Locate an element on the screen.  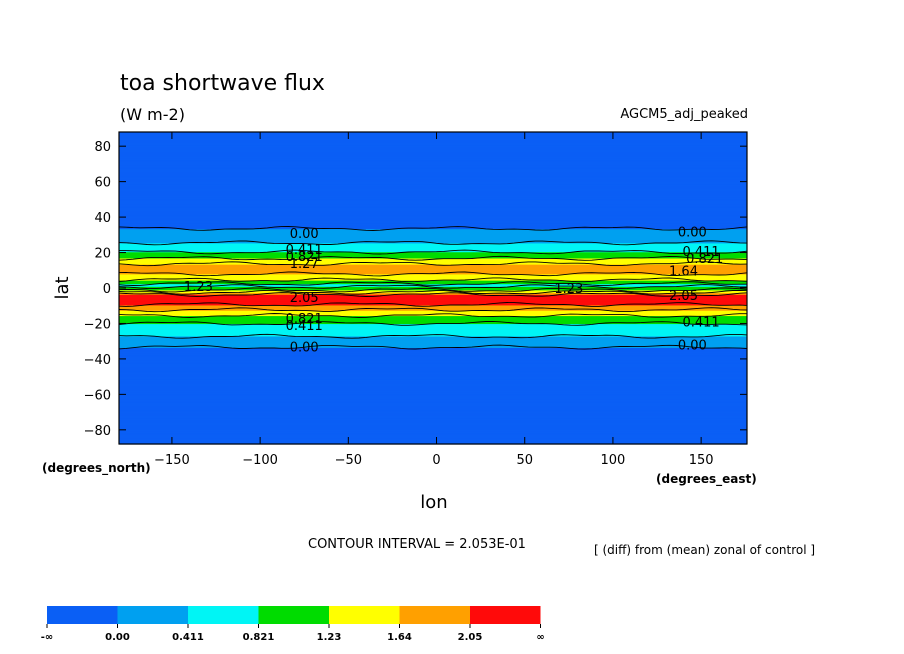
x-tick-label: −50 is located at coordinates (348, 460).